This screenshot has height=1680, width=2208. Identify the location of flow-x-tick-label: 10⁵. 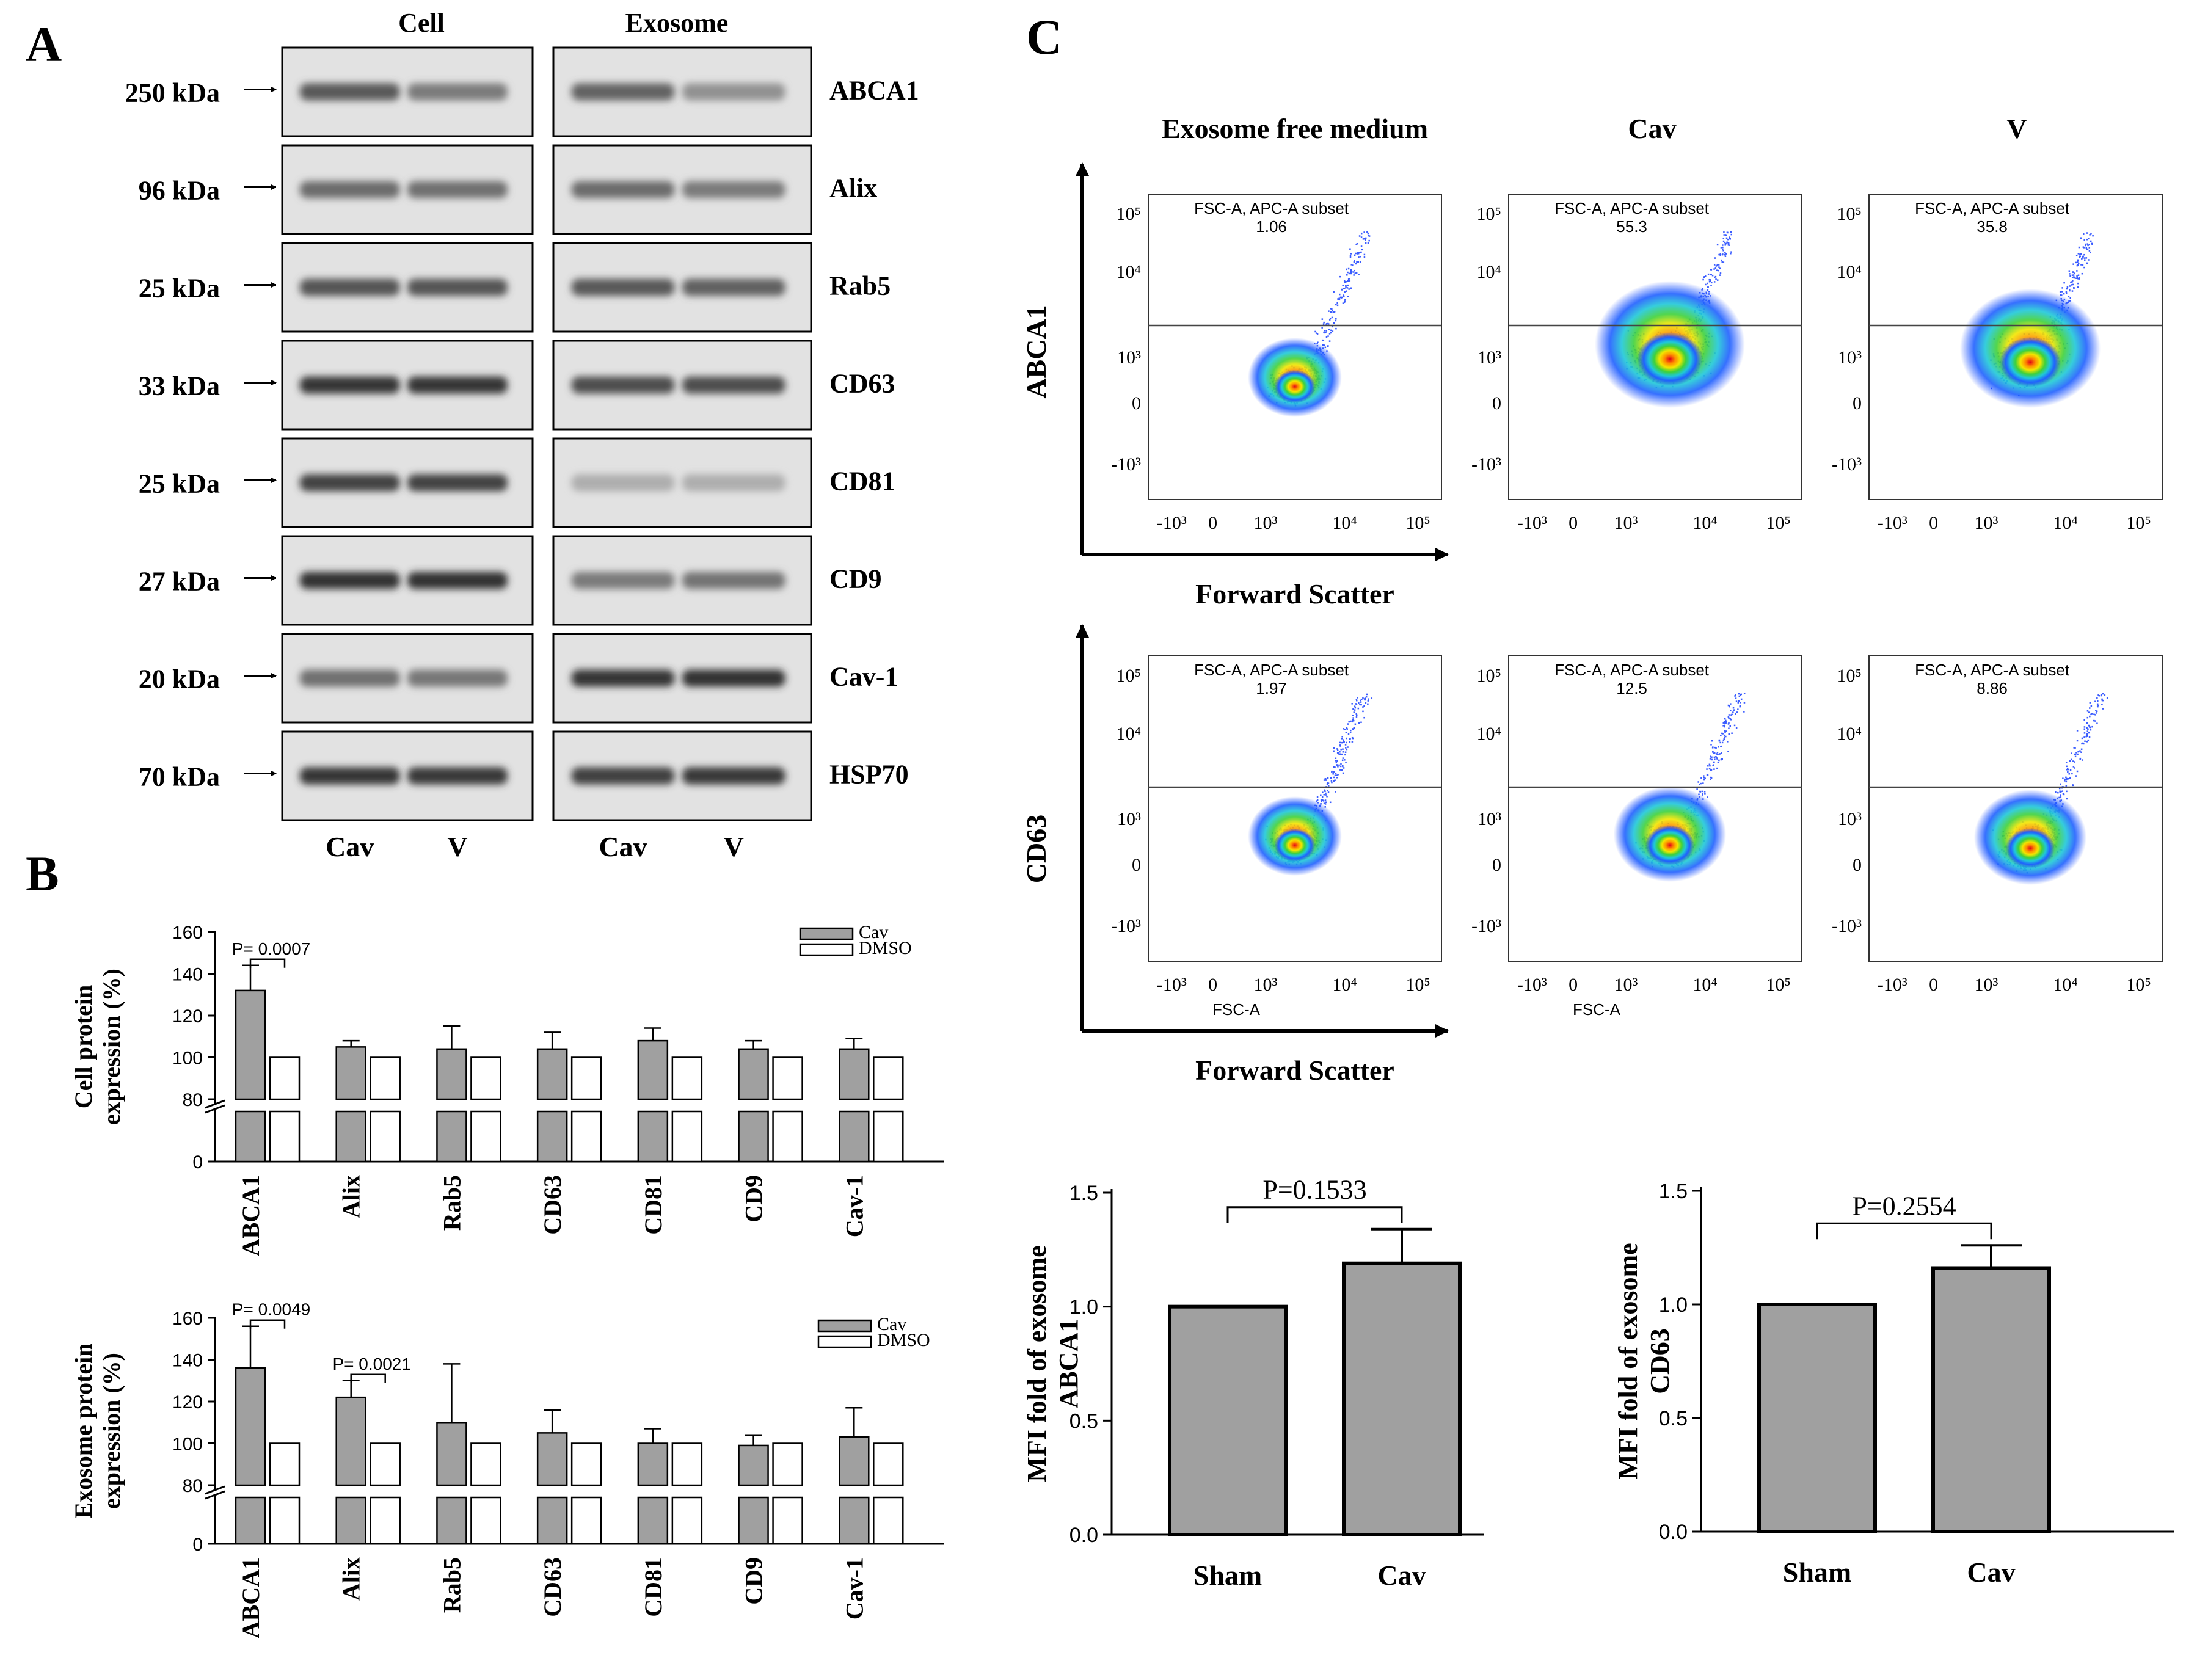
(2138, 523).